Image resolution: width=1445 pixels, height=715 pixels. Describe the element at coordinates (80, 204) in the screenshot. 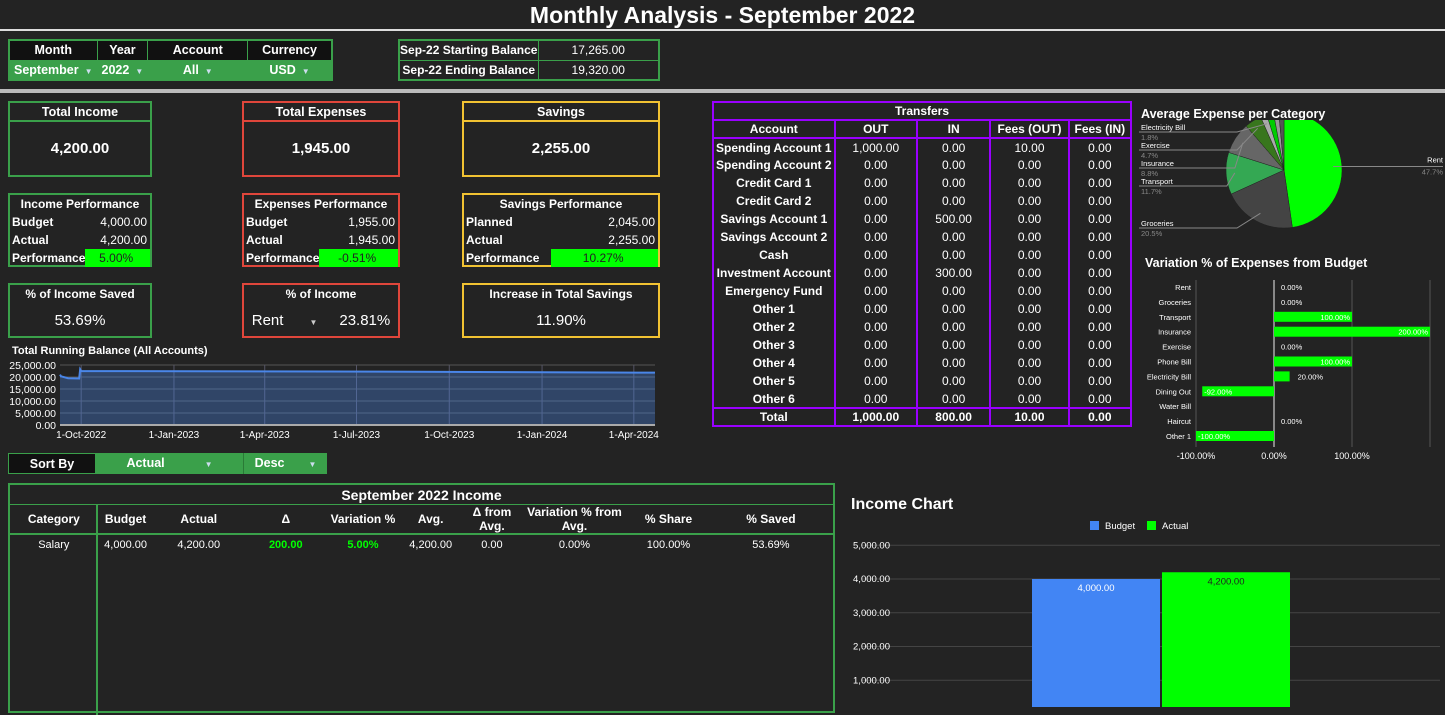

I see `performance-title: Income Performance` at that location.